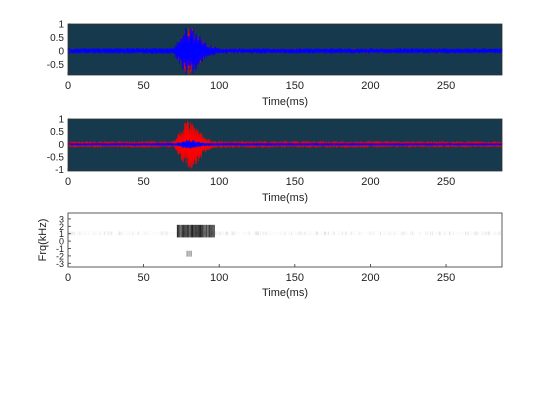 The image size is (545, 400). Describe the element at coordinates (61, 234) in the screenshot. I see `y-tick-label: 1` at that location.